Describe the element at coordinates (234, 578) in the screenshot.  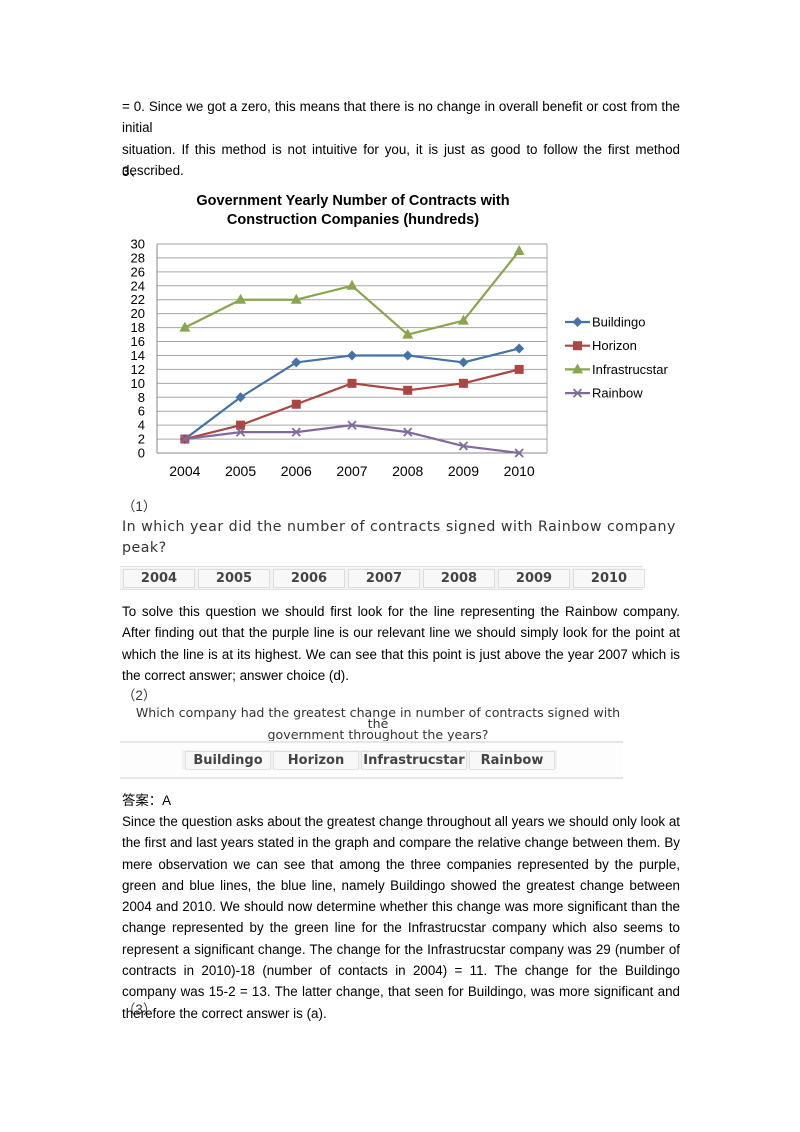
I see `q1-choice-2005: 2005` at that location.